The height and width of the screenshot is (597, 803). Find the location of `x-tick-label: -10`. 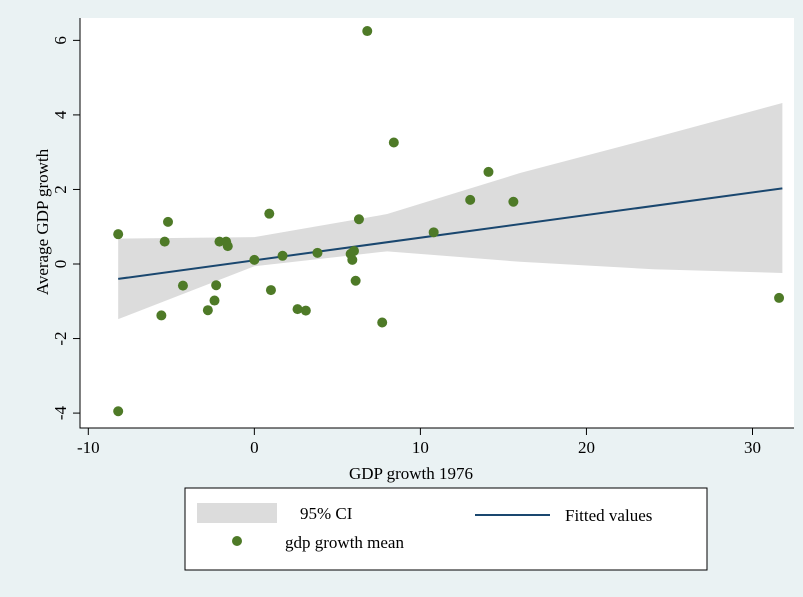

x-tick-label: -10 is located at coordinates (88, 447).